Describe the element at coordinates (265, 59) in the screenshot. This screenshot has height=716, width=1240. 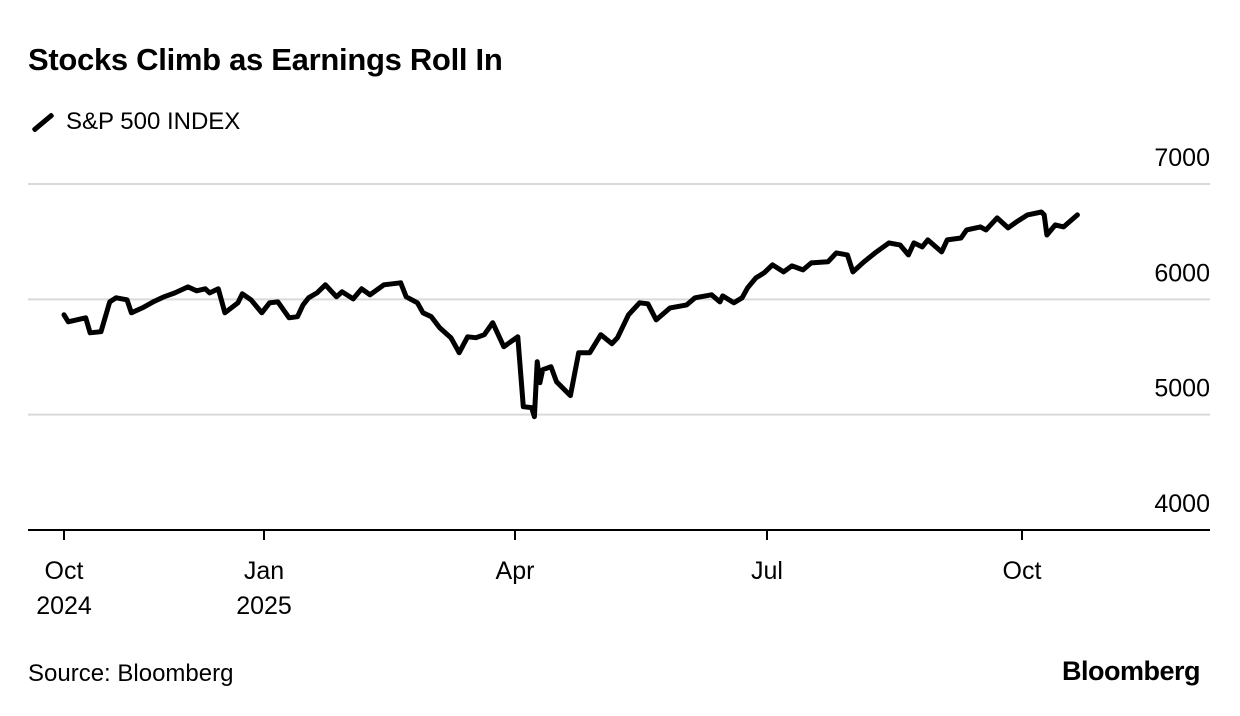
I see `chart-title: Stocks Climb as Earnings Roll In` at that location.